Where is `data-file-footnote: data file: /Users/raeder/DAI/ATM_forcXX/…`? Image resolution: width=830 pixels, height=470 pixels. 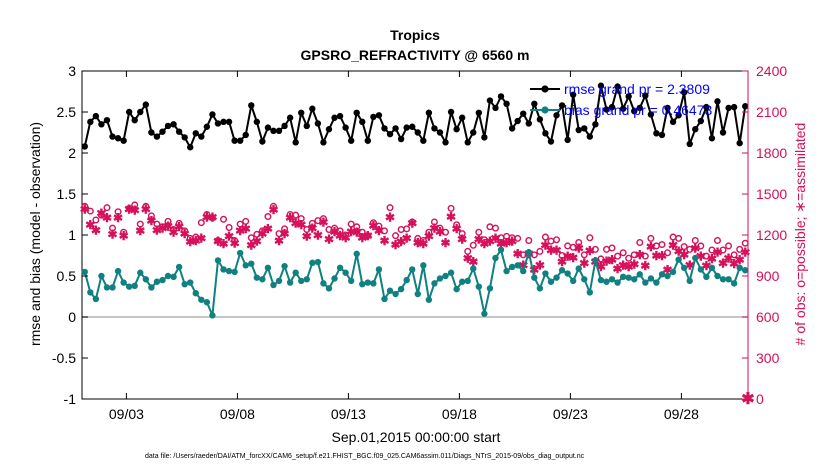 data-file-footnote: data file: /Users/raeder/DAI/ATM_forcXX/… is located at coordinates (365, 456).